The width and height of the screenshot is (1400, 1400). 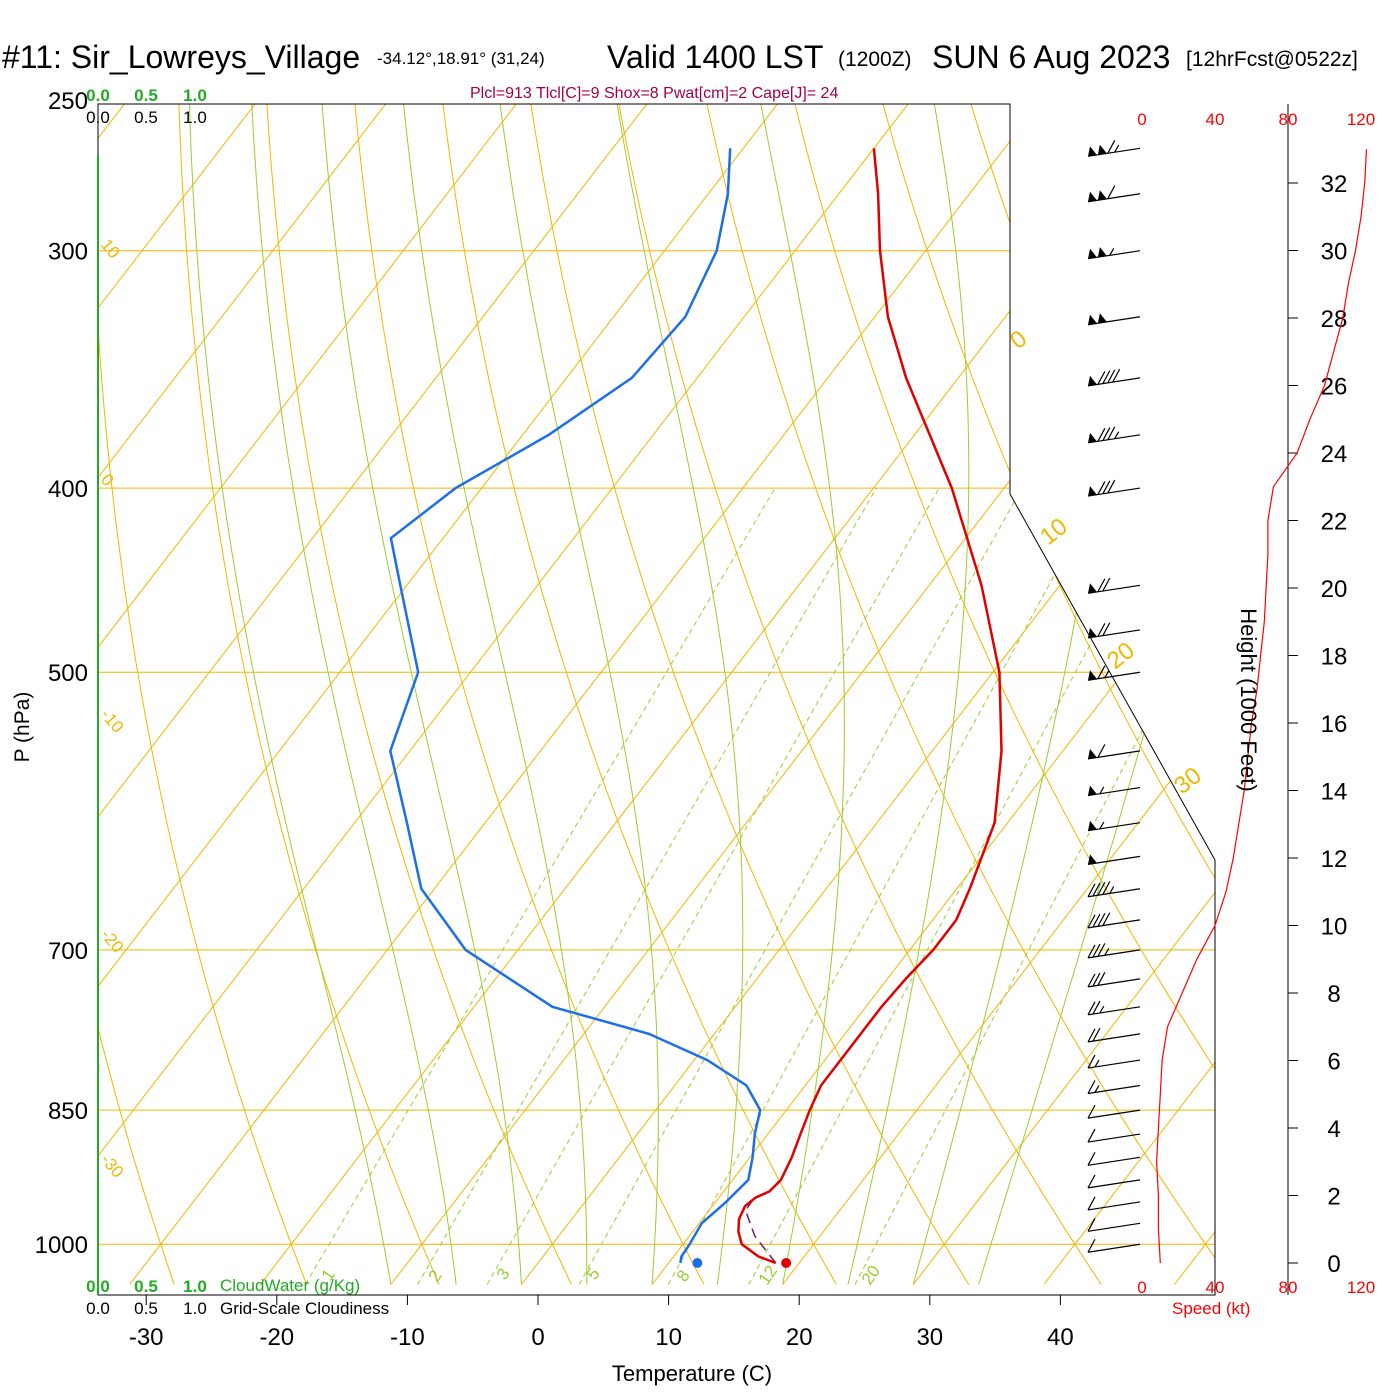 I want to click on speed-tick-top: 80, so click(x=1288, y=119).